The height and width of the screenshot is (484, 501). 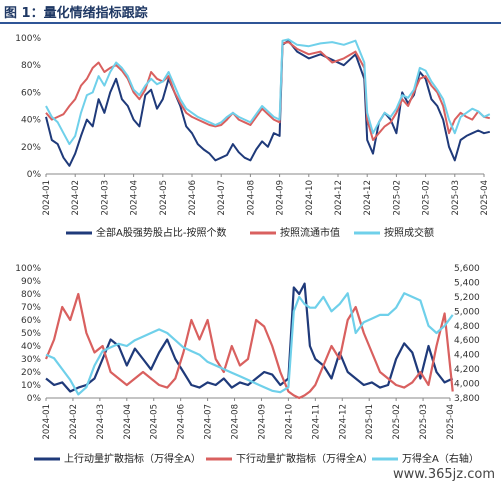 I want to click on y-left-tick-label: 10%, so click(x=31, y=386).